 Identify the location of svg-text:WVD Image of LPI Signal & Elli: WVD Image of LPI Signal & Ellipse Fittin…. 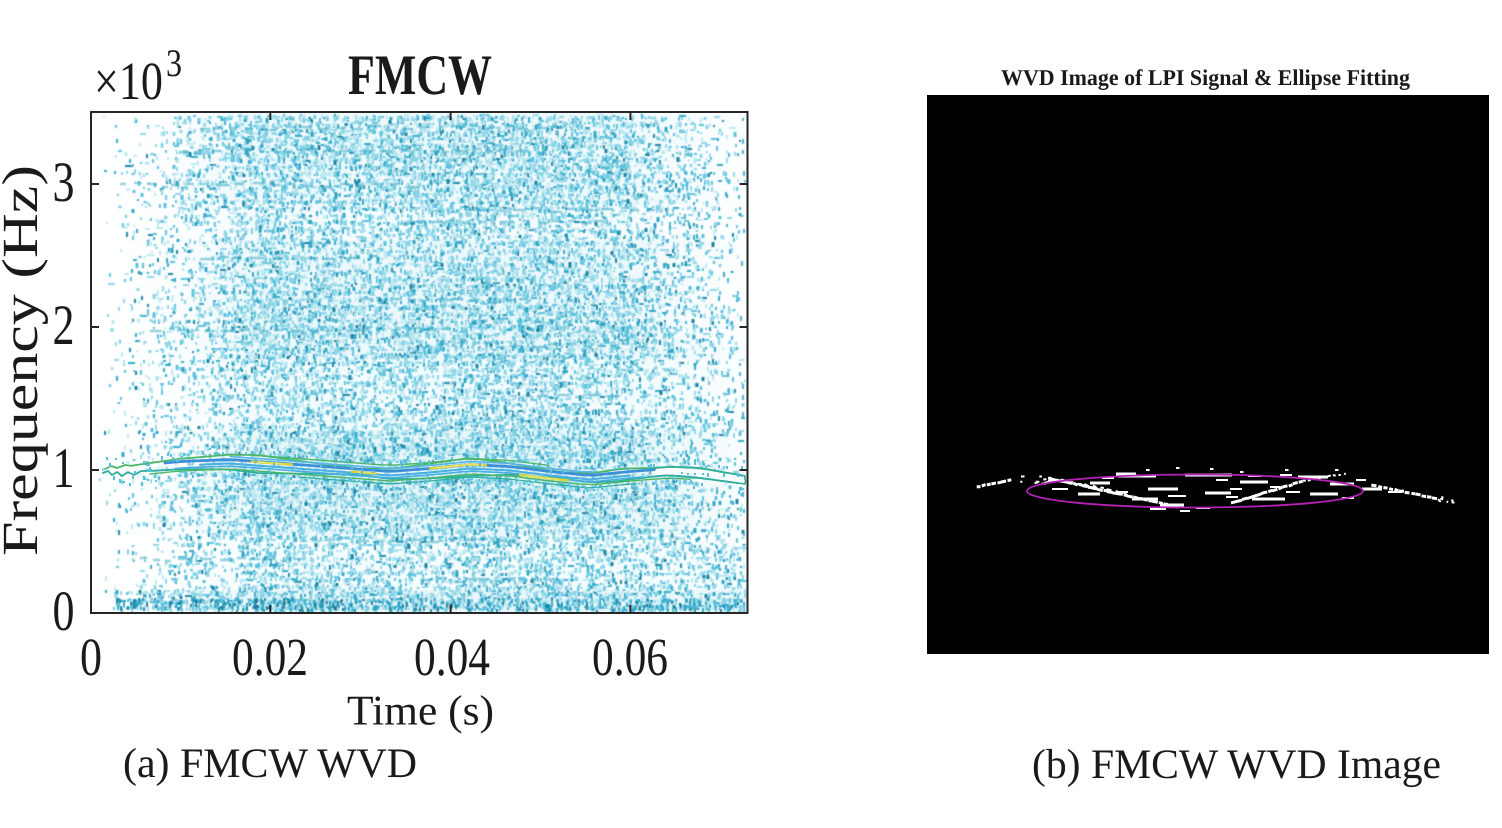
(1206, 77).